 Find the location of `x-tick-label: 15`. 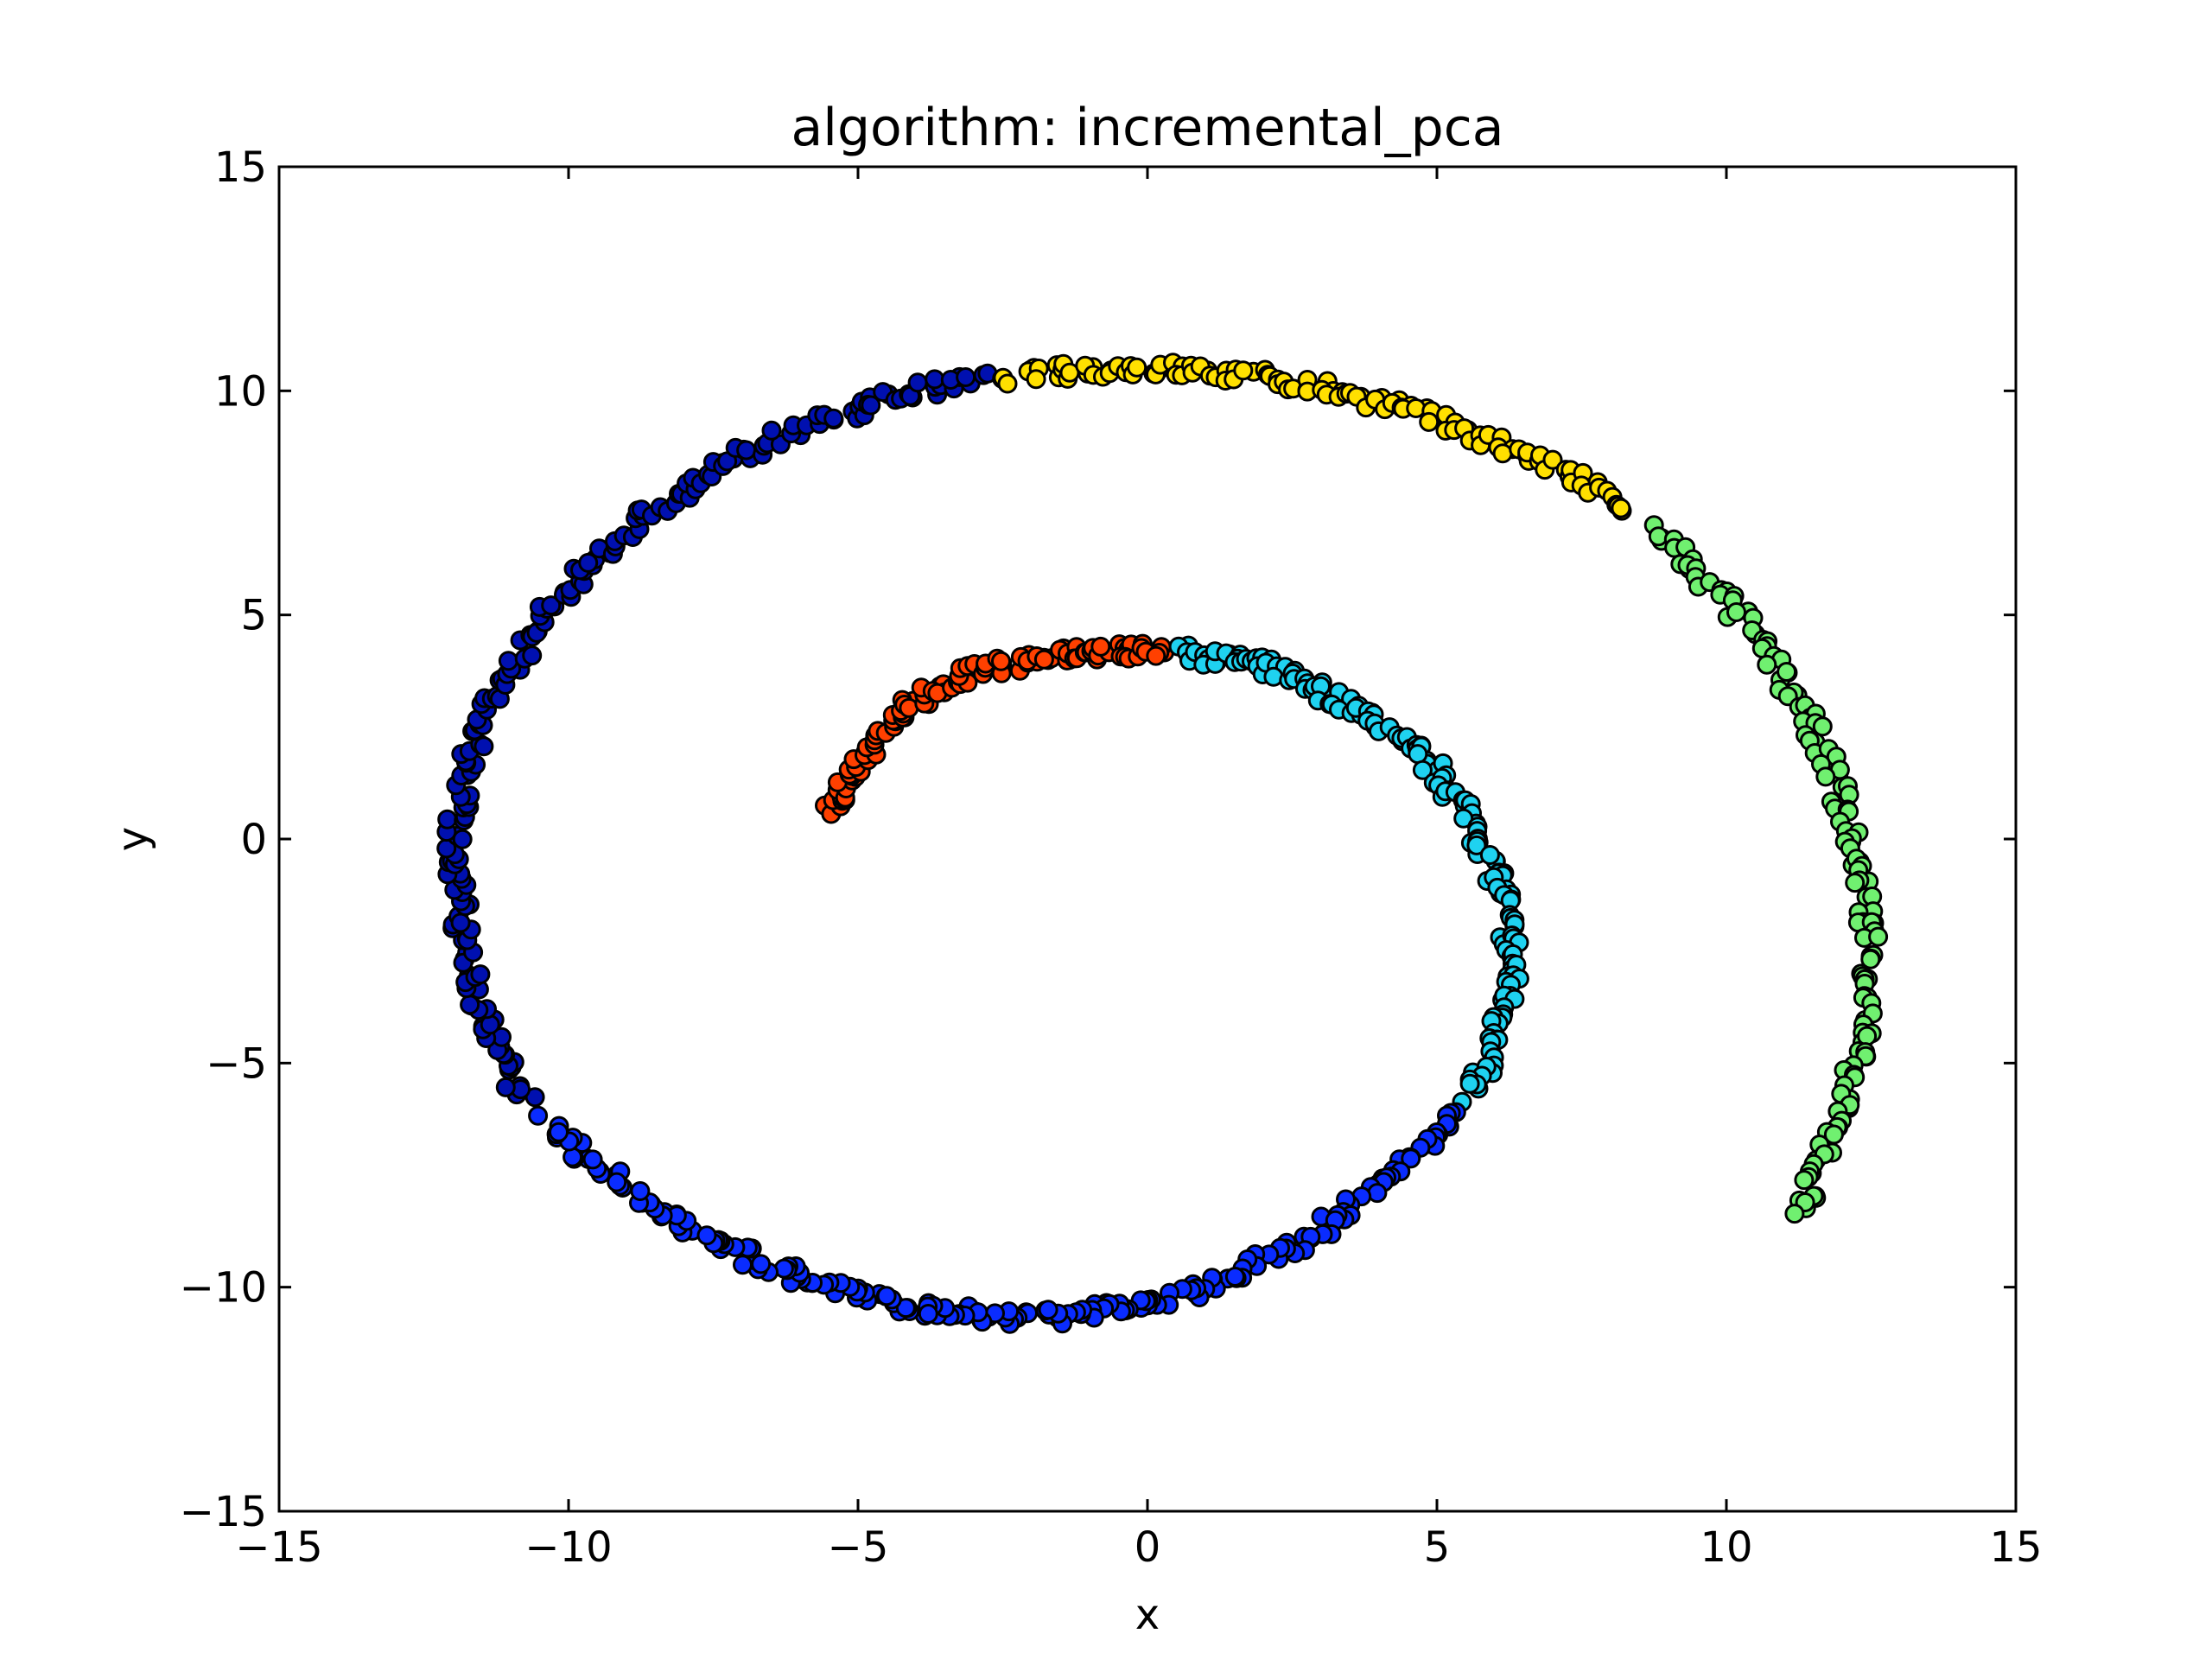

x-tick-label: 15 is located at coordinates (2016, 1547).